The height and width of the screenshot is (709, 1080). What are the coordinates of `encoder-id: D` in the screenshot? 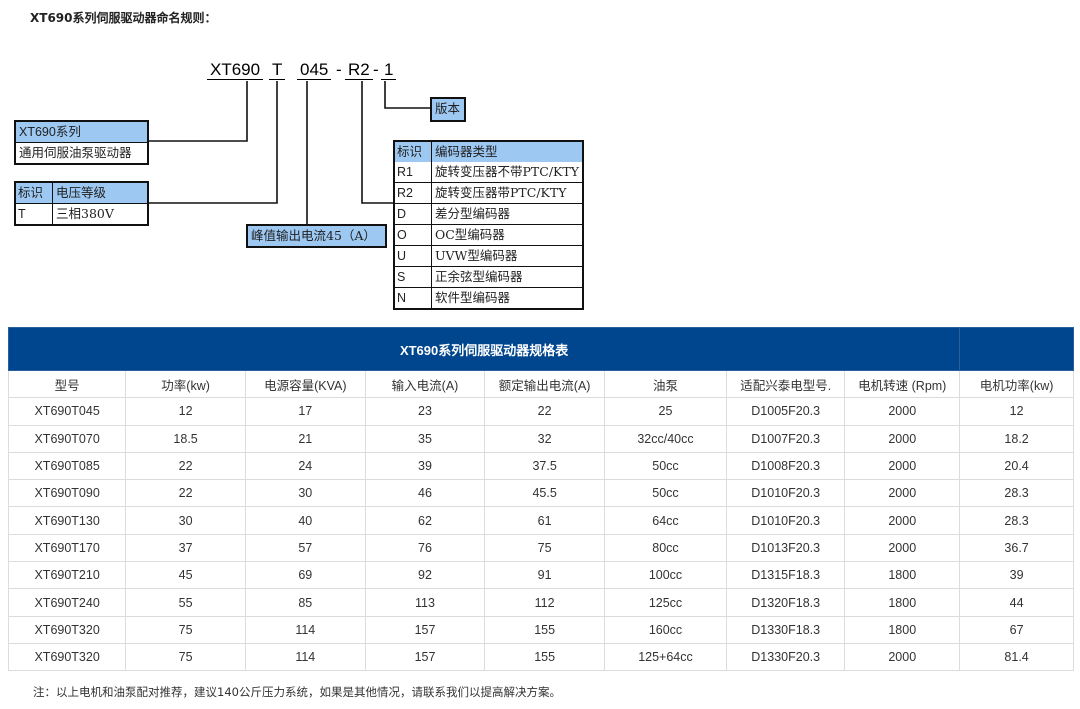 It's located at (413, 214).